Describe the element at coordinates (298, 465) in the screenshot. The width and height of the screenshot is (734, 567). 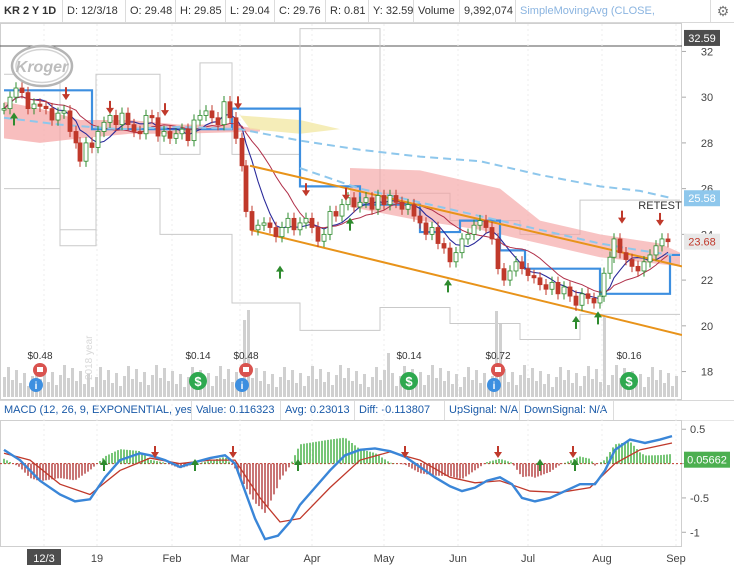
I see `macd-buy-arrow-icon` at that location.